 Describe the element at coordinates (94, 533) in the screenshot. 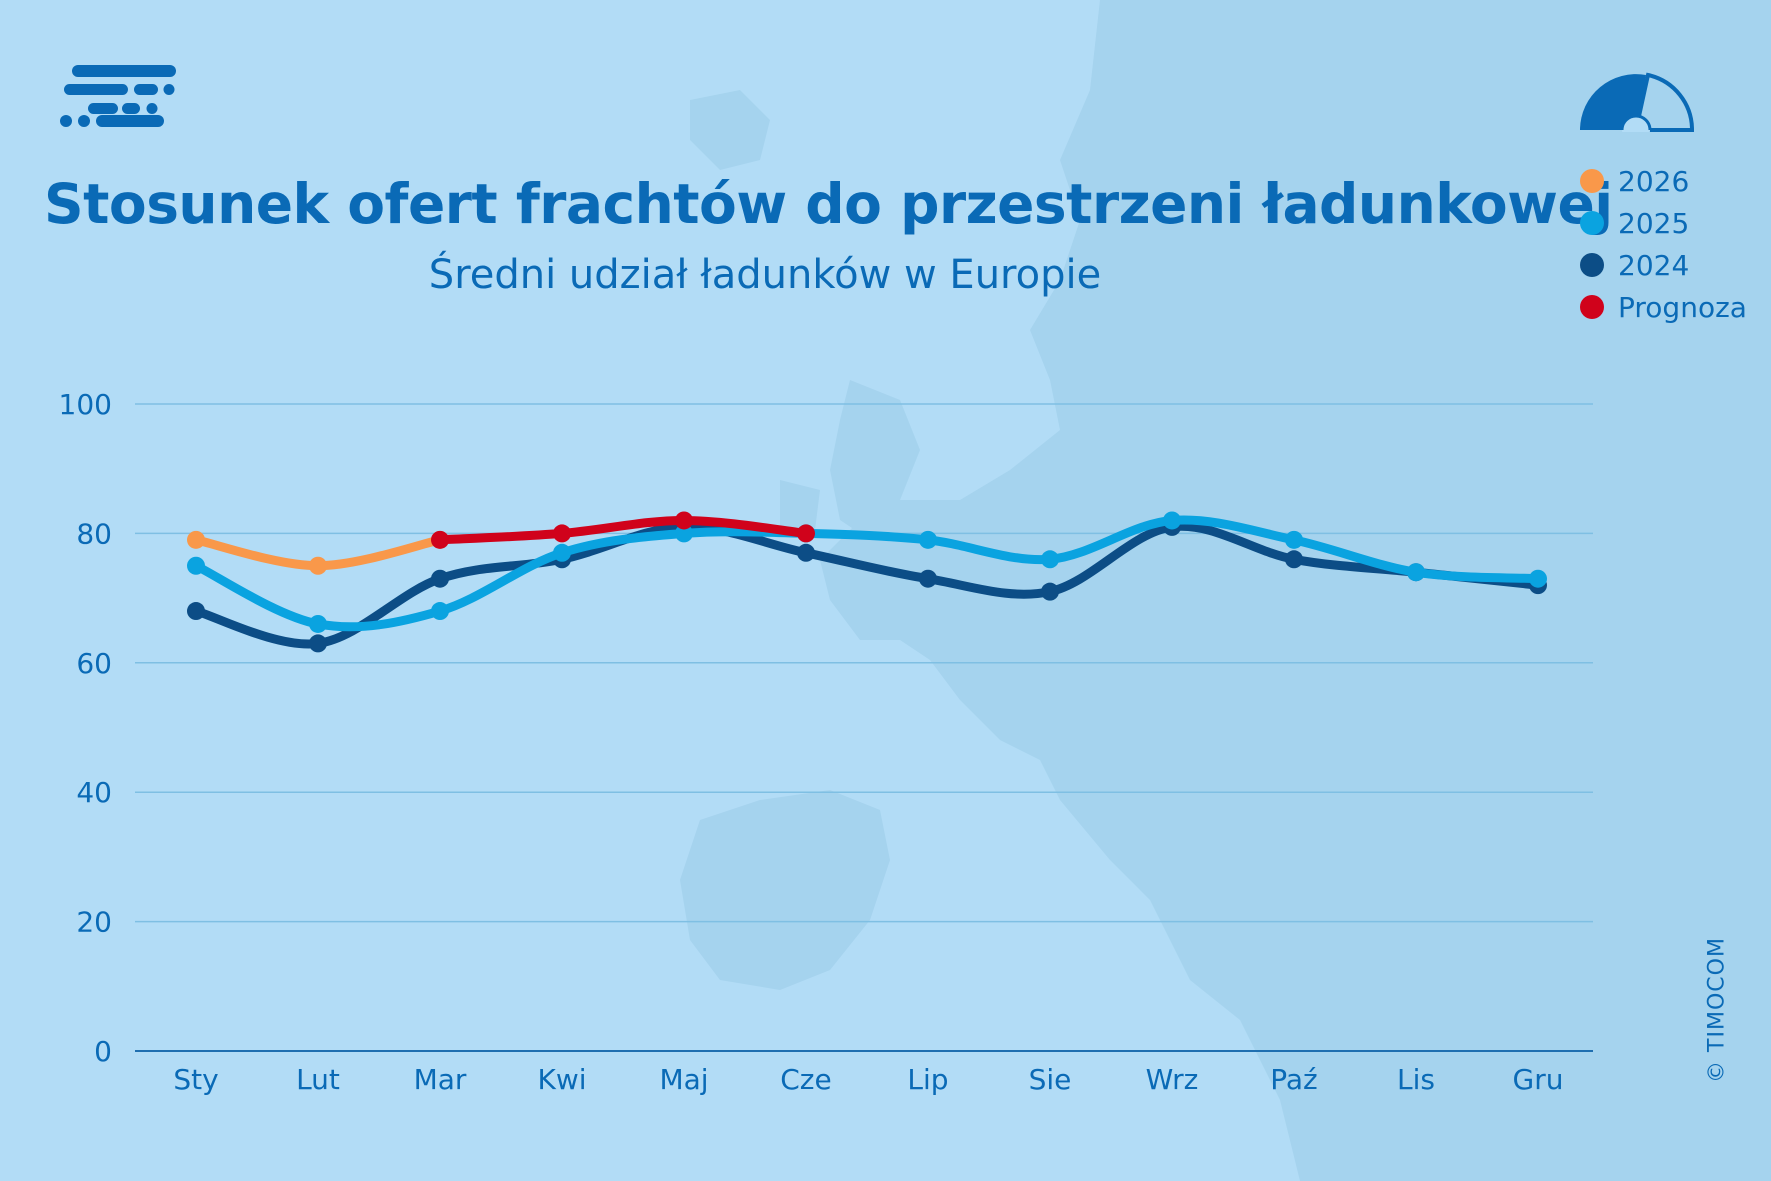

I see `y-tick-label: 80` at that location.